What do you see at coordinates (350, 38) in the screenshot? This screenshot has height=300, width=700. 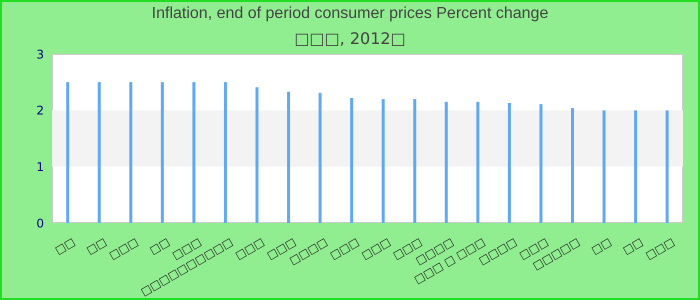 I see `chart-subtitle: □□□, 2012□` at bounding box center [350, 38].